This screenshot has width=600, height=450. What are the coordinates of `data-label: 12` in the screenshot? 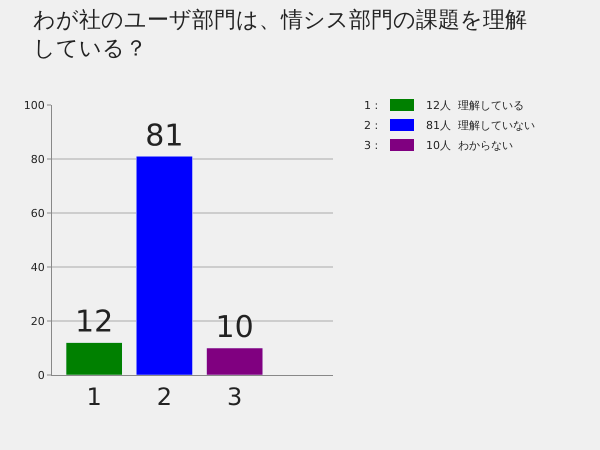 It's located at (94, 322).